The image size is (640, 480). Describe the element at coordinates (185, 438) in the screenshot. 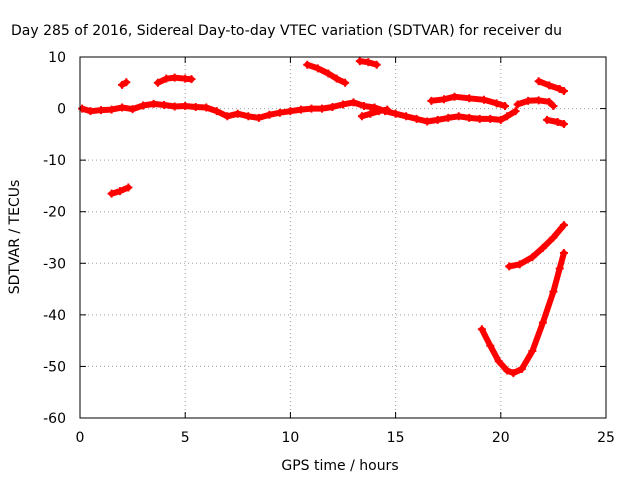

I see `x-tick-label: 5` at that location.